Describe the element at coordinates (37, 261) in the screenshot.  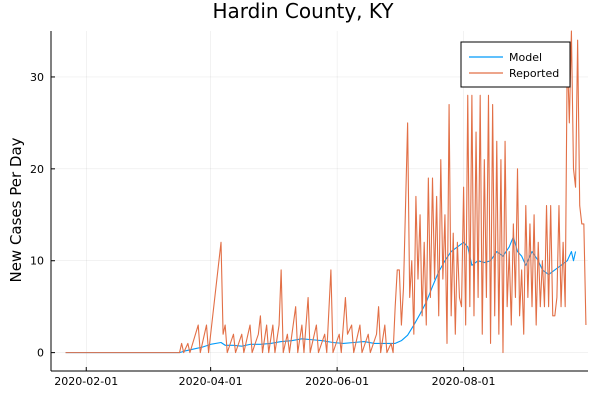
I see `y-tick-label: 10` at that location.